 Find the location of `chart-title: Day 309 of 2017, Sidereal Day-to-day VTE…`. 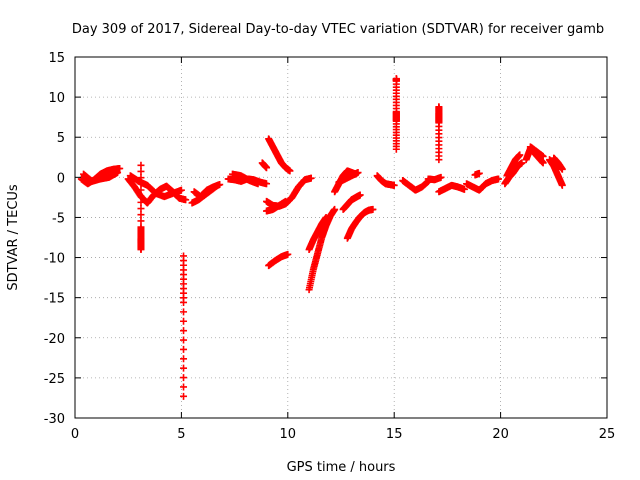

chart-title: Day 309 of 2017, Sidereal Day-to-day VTE… is located at coordinates (338, 29).